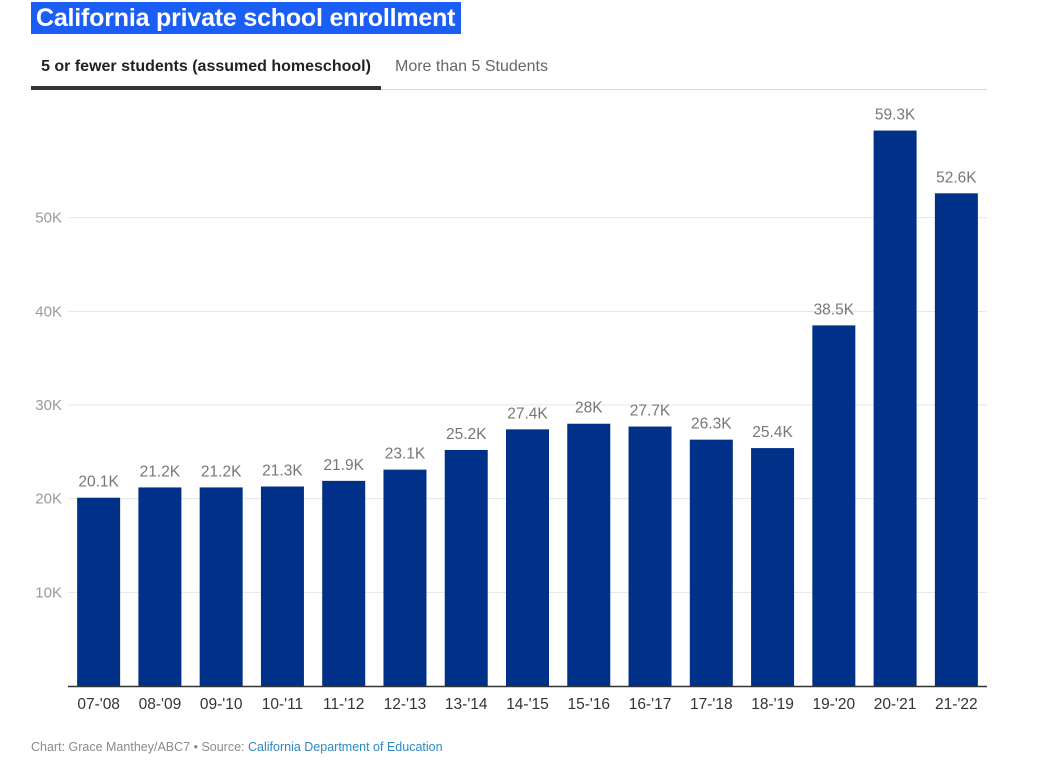 This screenshot has height=772, width=1047. What do you see at coordinates (48, 499) in the screenshot?
I see `y-tick-label: 20K` at bounding box center [48, 499].